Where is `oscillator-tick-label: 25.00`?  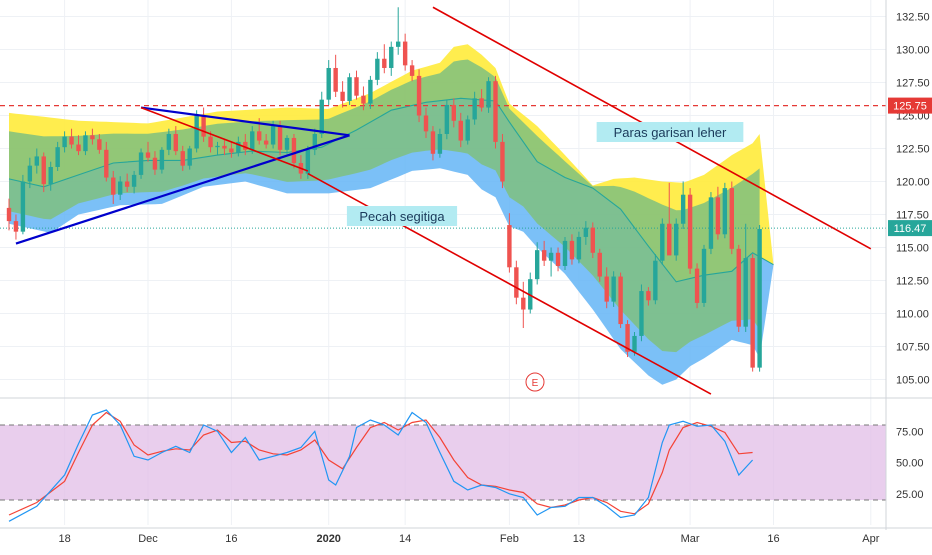
oscillator-tick-label: 25.00 is located at coordinates (910, 495).